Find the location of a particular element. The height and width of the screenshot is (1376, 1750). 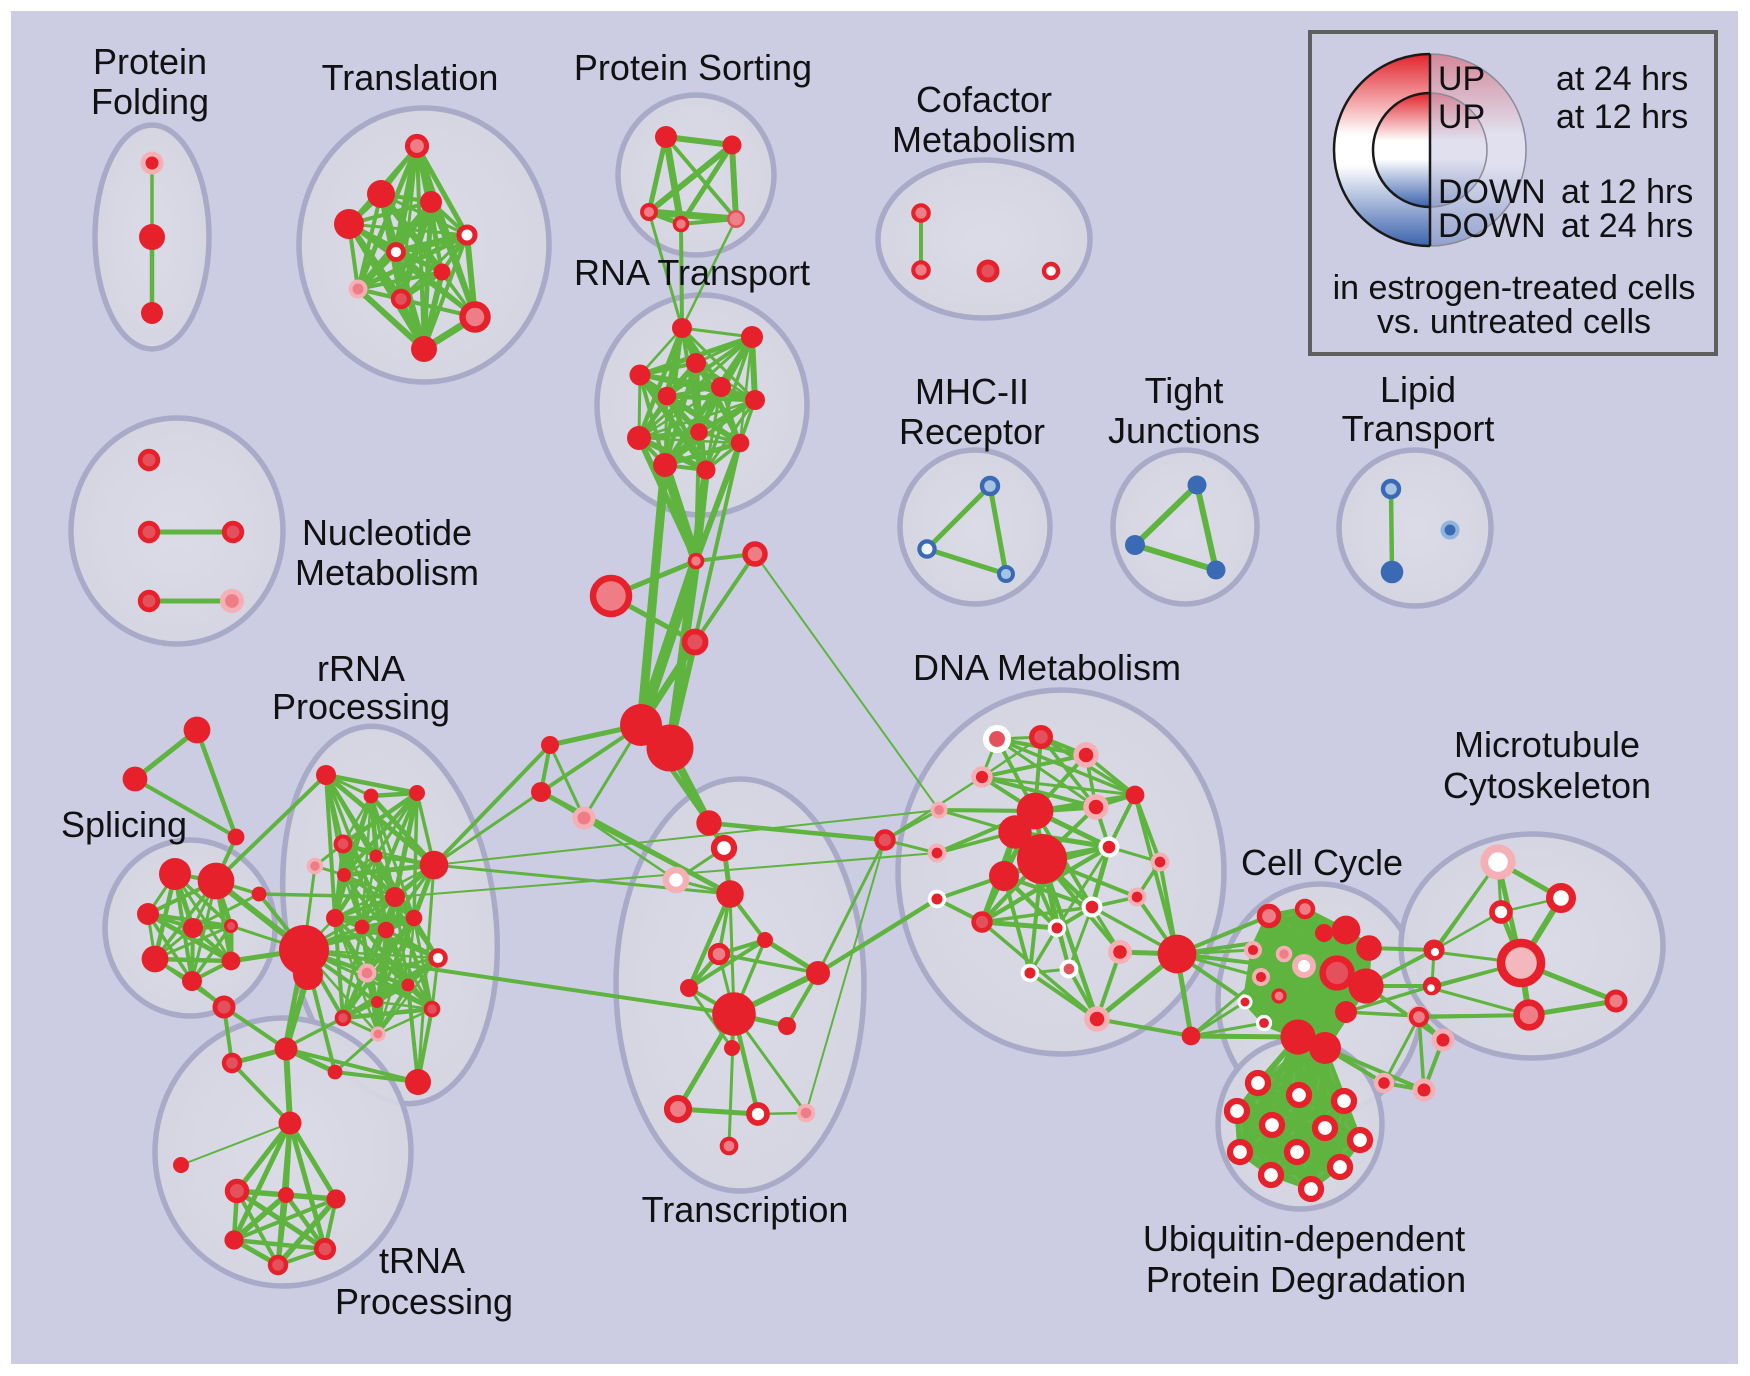

svg-text: Receptor is located at coordinates (972, 431).